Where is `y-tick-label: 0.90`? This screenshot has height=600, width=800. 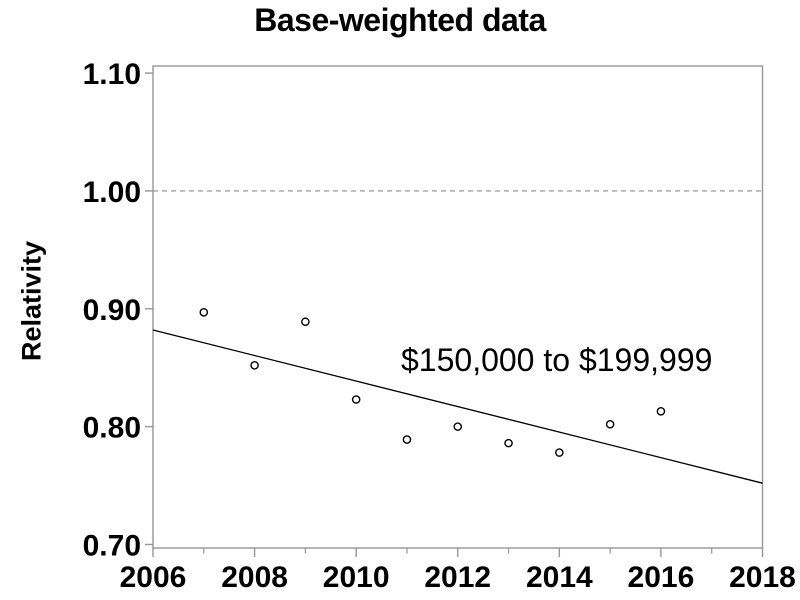 y-tick-label: 0.90 is located at coordinates (112, 310).